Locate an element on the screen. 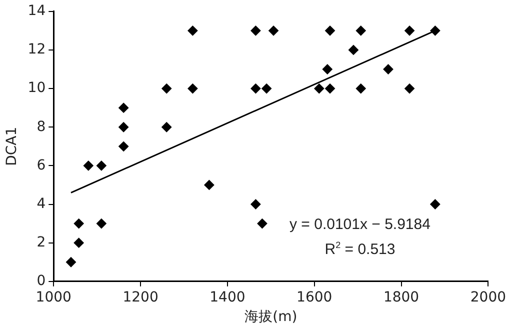  y-tick-label: 0 is located at coordinates (41, 281).